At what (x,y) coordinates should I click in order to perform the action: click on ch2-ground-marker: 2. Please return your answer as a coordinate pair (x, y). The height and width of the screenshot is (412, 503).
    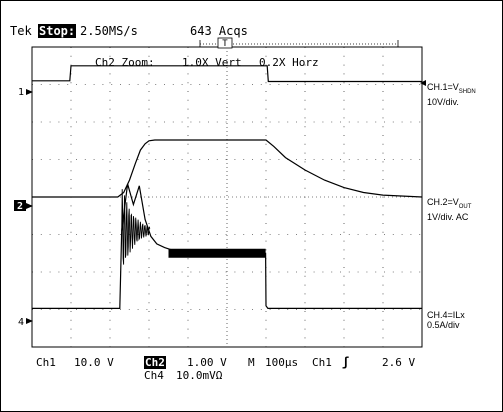
    Looking at the image, I should click on (20, 206).